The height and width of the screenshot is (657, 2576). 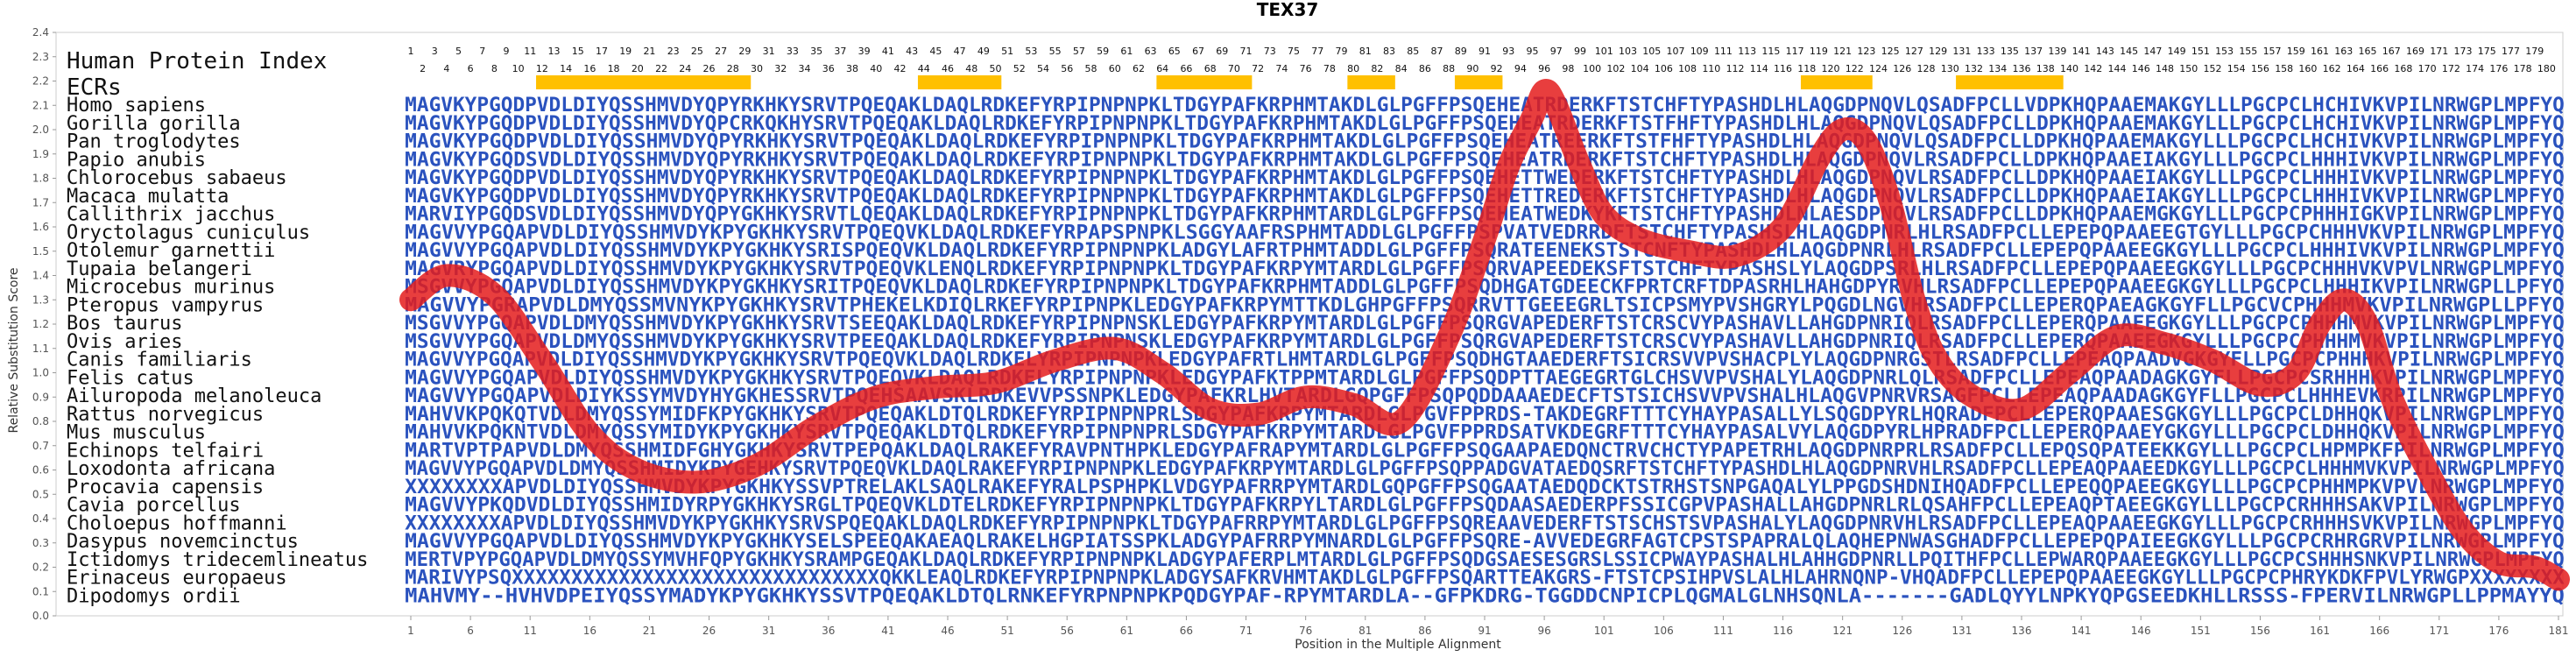 I want to click on position-number: 169, so click(x=2415, y=51).